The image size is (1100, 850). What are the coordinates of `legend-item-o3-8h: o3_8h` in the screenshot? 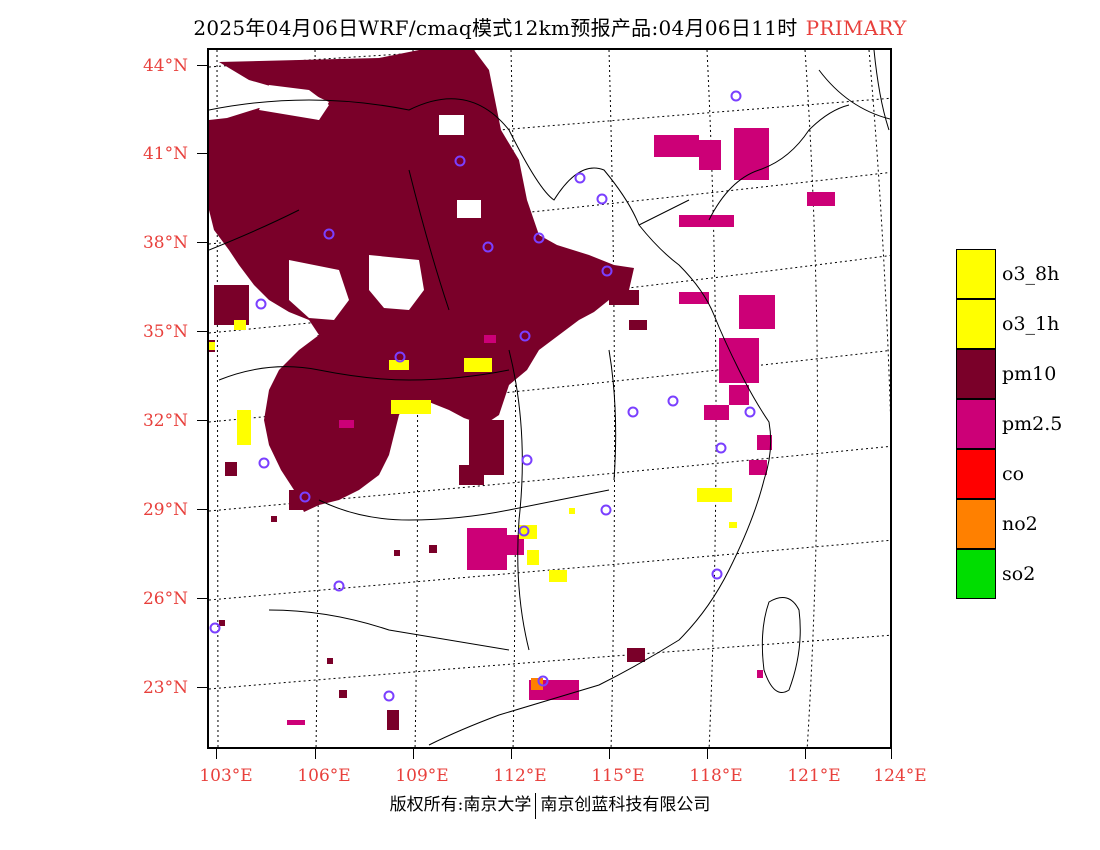 It's located at (1007, 274).